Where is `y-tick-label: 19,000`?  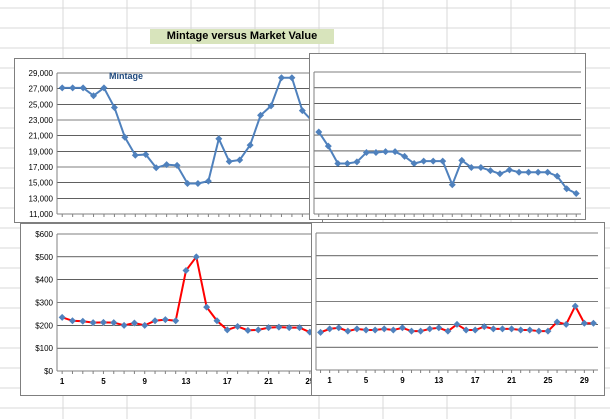 y-tick-label: 19,000 is located at coordinates (41, 151).